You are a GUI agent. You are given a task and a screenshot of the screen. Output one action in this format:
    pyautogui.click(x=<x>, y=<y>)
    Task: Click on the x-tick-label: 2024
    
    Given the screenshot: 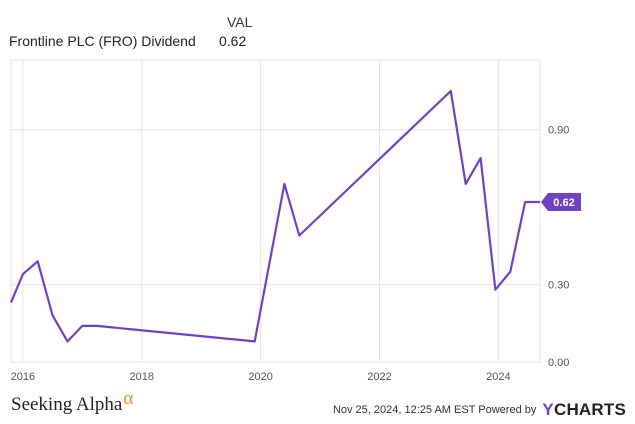 What is the action you would take?
    pyautogui.click(x=498, y=377)
    